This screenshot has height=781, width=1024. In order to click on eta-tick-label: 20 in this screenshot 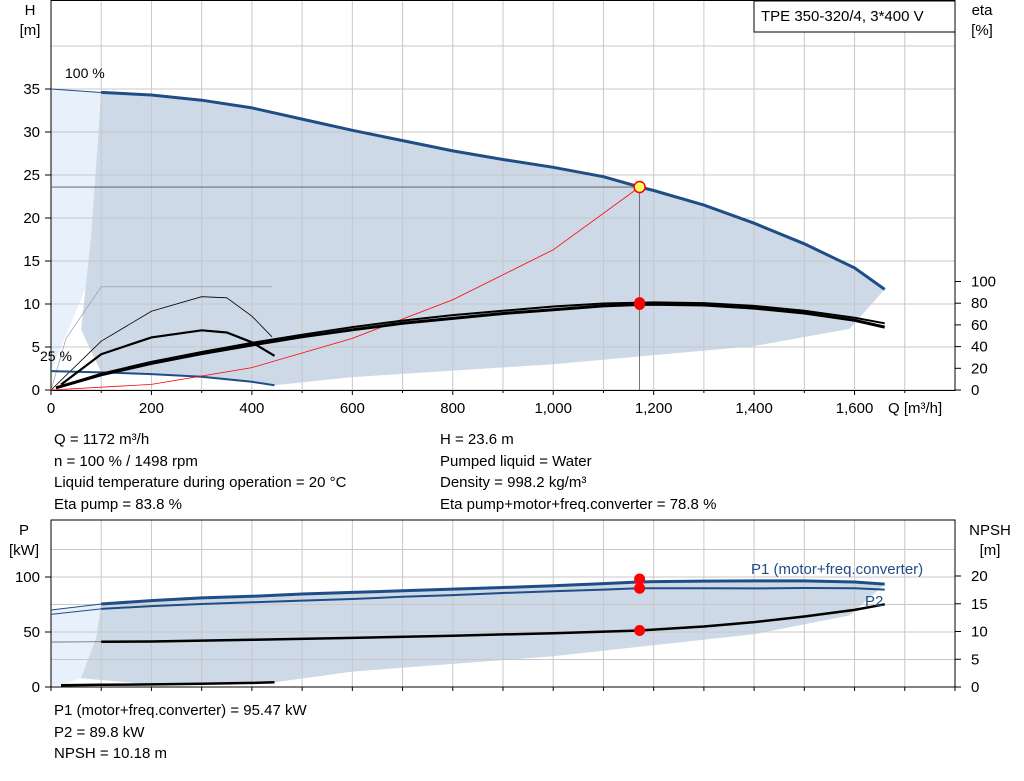, I will do `click(979, 368)`.